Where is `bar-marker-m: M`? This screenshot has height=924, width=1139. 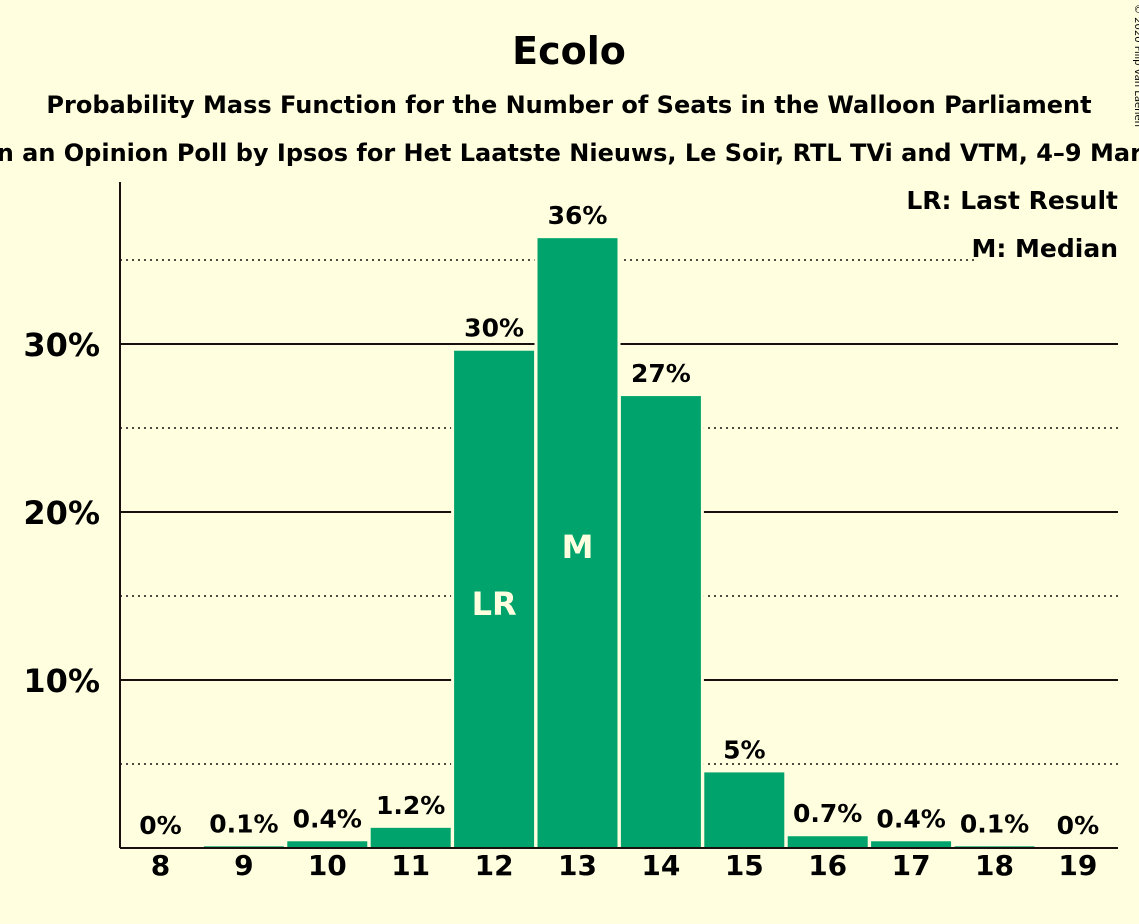
bar-marker-m: M is located at coordinates (578, 547).